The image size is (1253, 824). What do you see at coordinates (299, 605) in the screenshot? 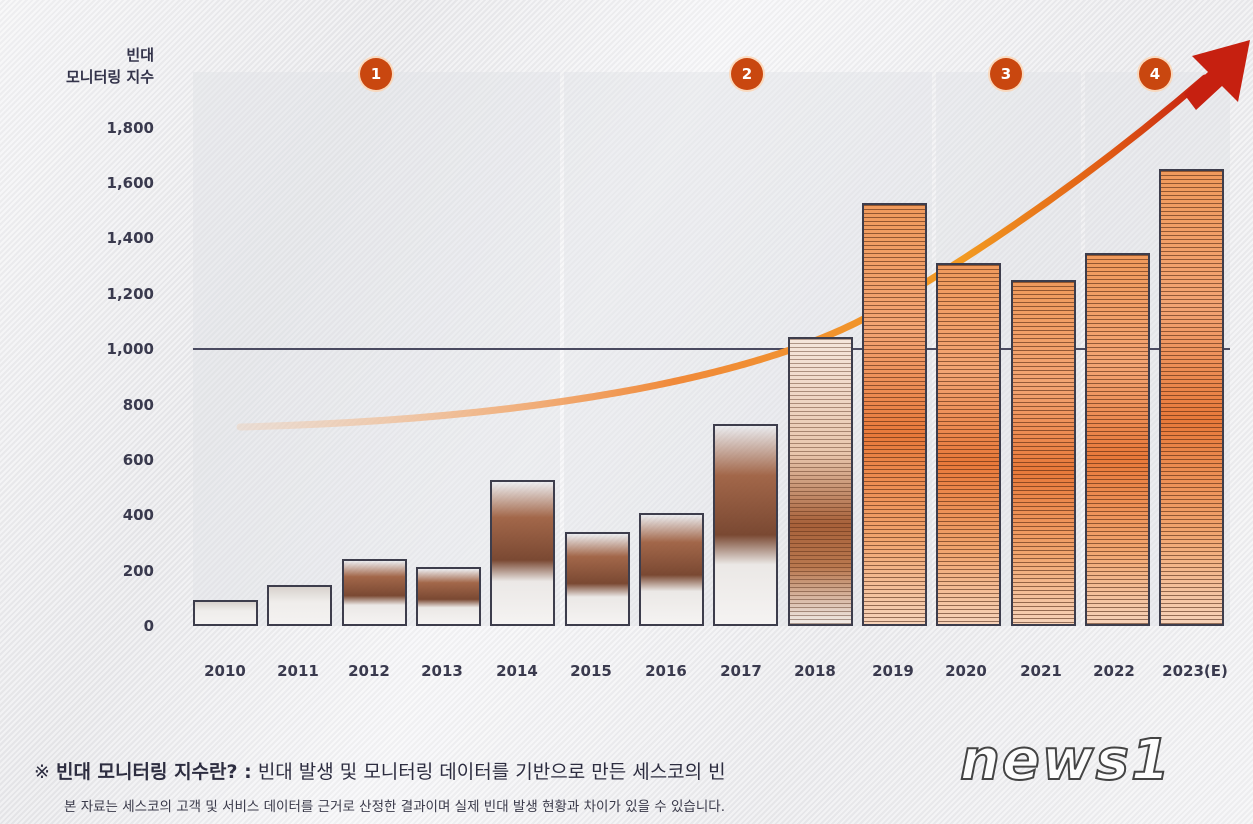
I see `bar-2011` at bounding box center [299, 605].